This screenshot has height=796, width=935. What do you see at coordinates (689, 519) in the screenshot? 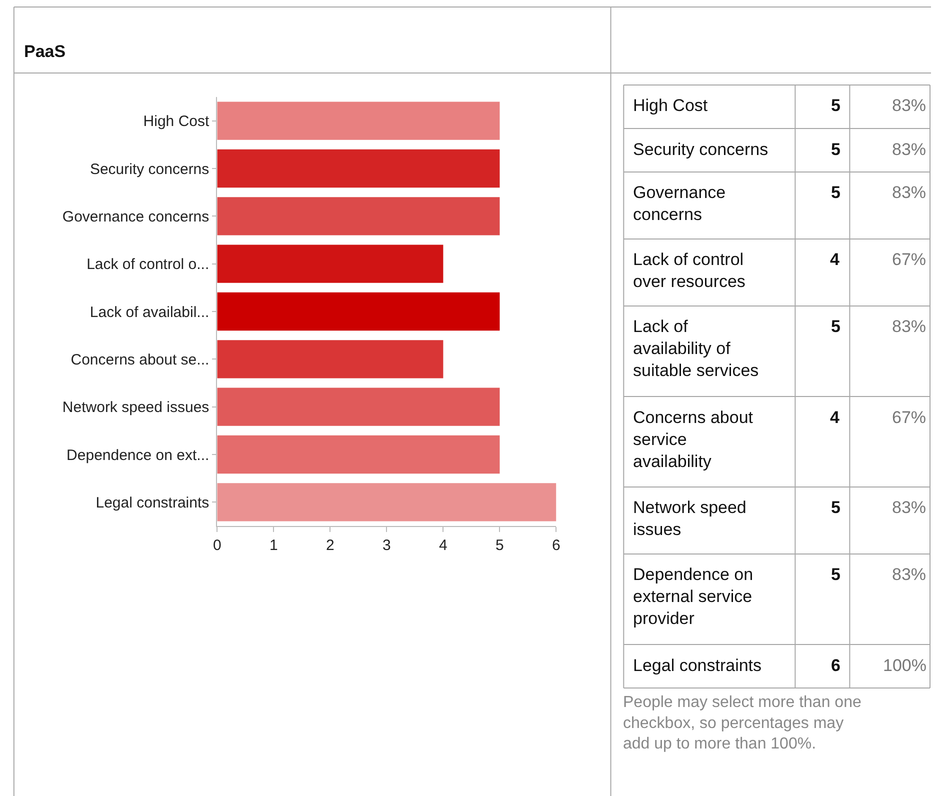
I see `category-label: Network speed issues` at bounding box center [689, 519].